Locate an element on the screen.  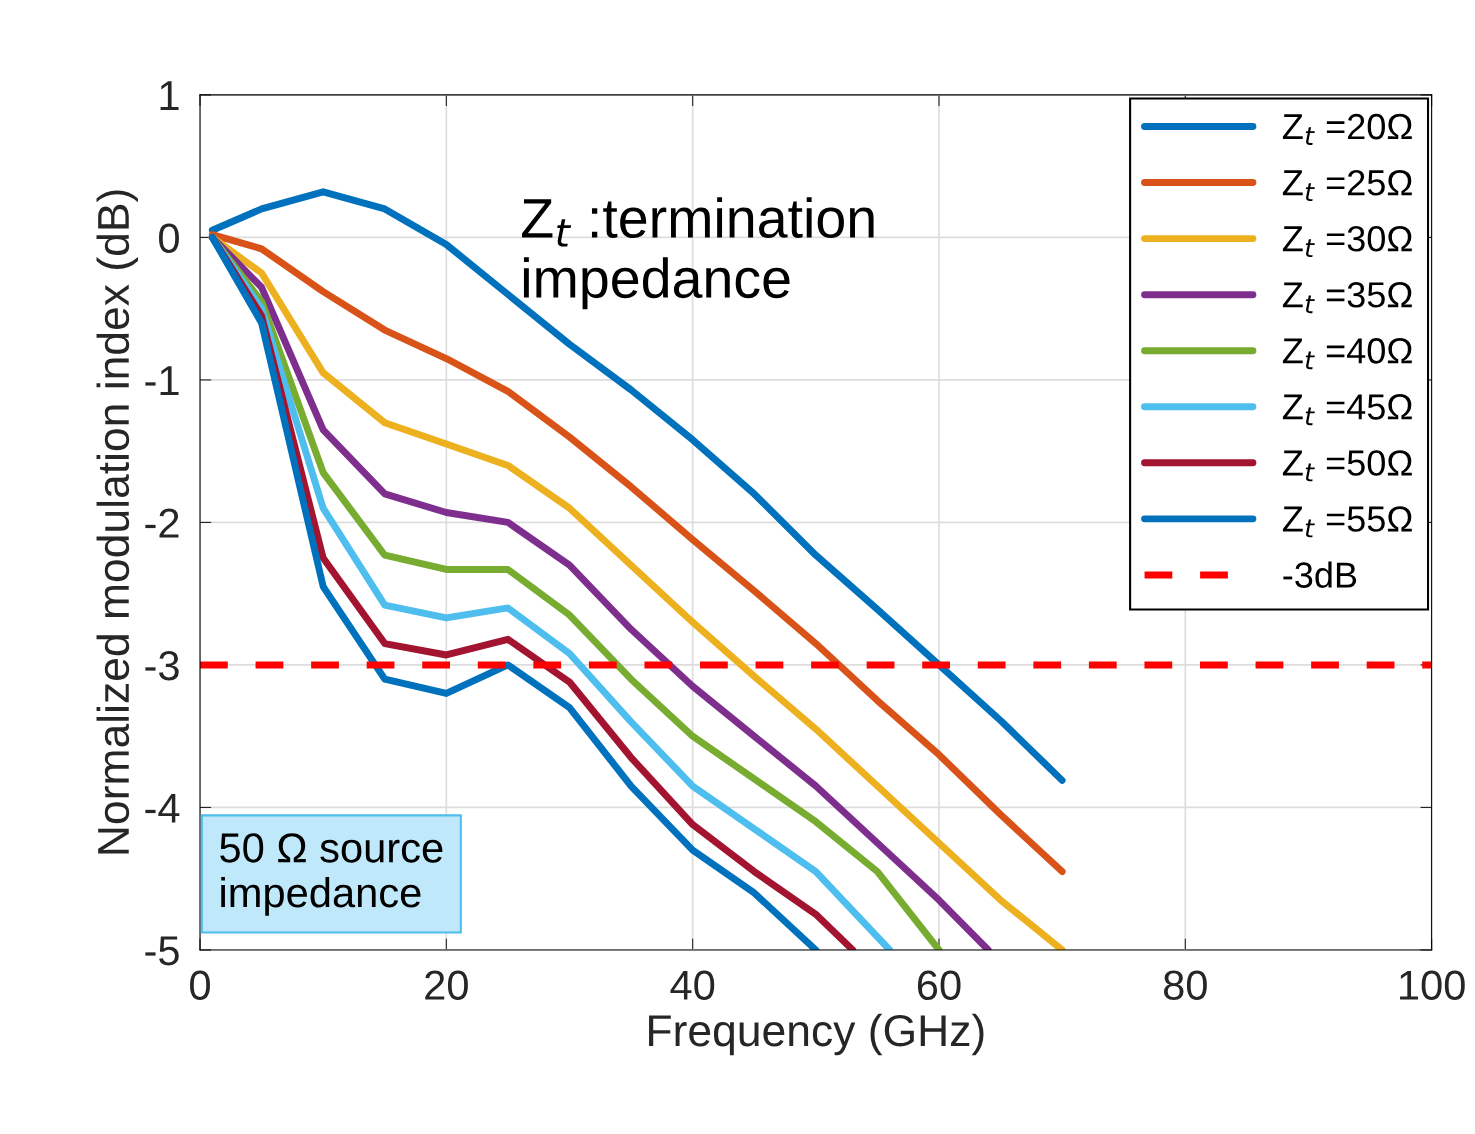
x-tick-label: 40 is located at coordinates (692, 985).